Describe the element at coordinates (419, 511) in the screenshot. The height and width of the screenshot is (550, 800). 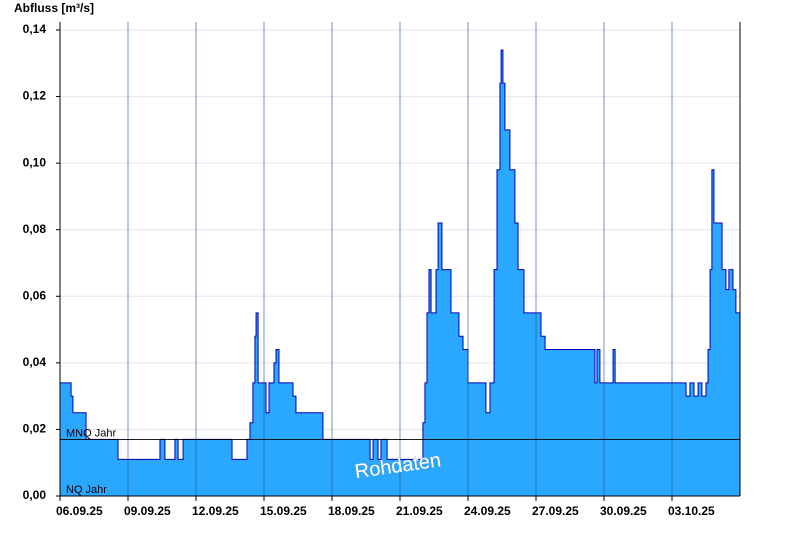
I see `x-tick-label: 21.09.25` at that location.